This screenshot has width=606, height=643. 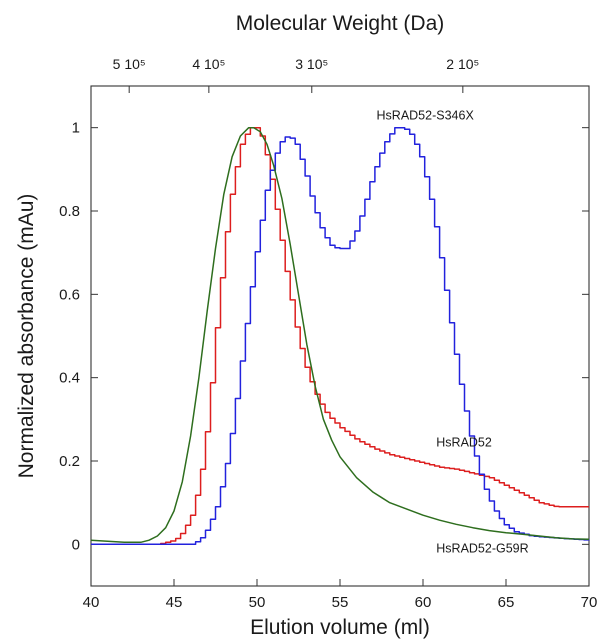 What do you see at coordinates (482, 549) in the screenshot?
I see `series-annotation: HsRAD52-G59R` at bounding box center [482, 549].